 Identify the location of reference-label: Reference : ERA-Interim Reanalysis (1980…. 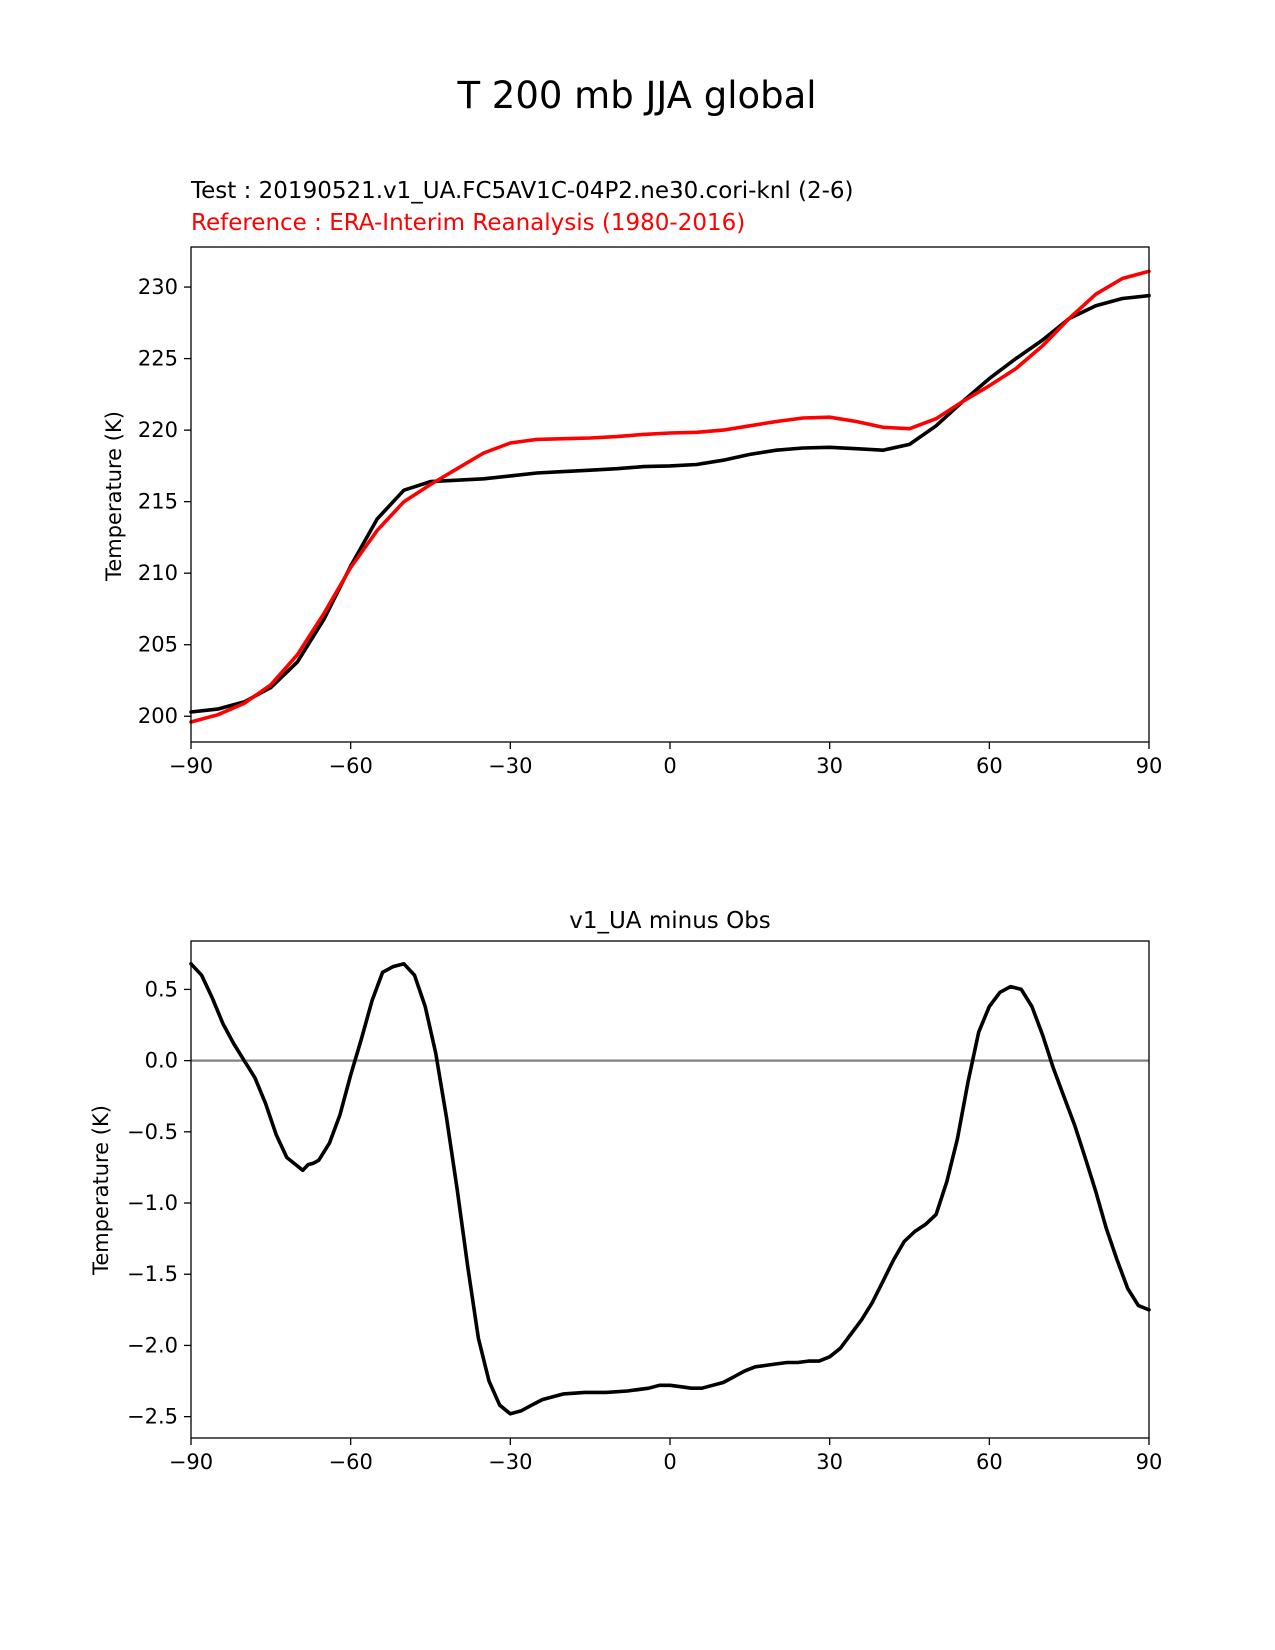
(468, 223).